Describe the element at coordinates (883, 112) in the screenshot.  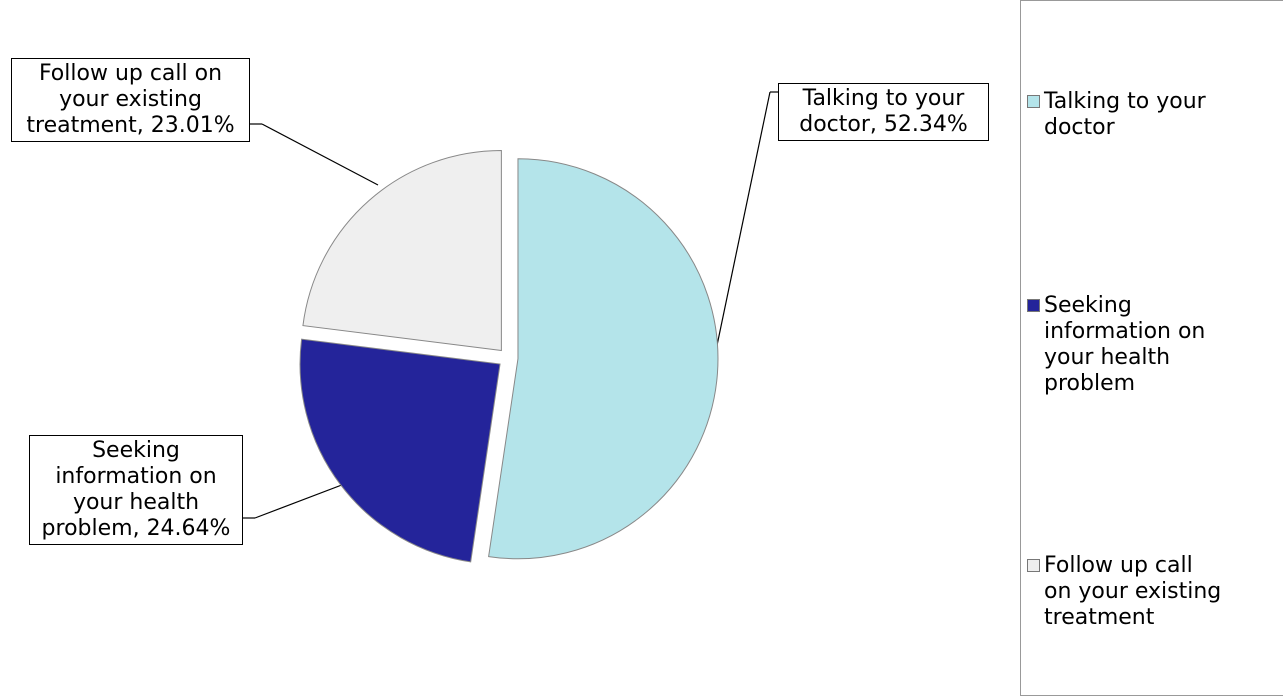
I see `data-label: Talking to your doctor, 52.34%` at that location.